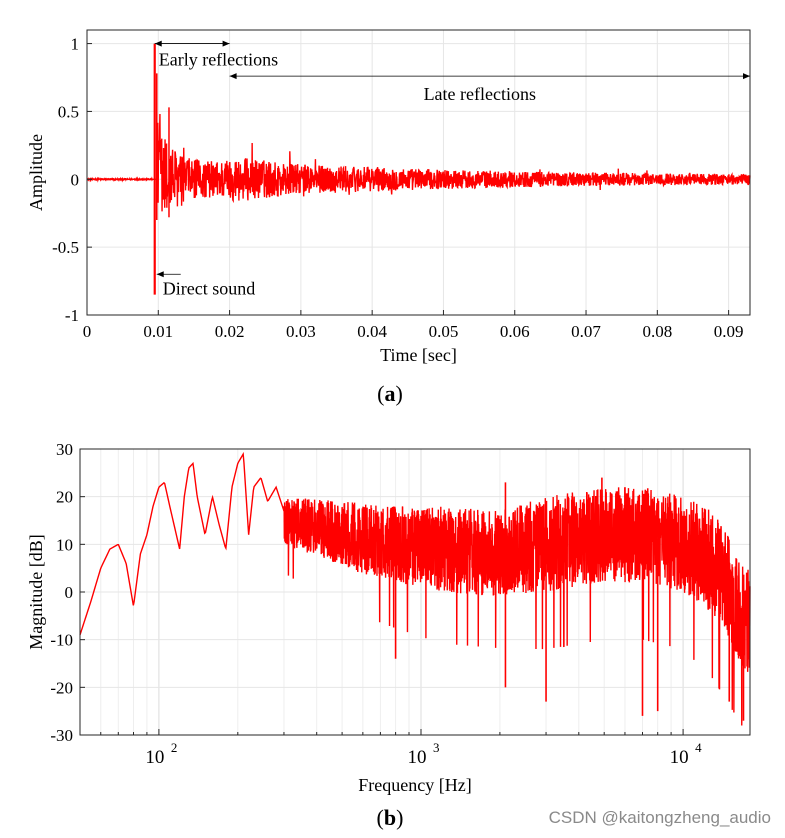 The height and width of the screenshot is (838, 785). I want to click on a-series-line, so click(418, 162).